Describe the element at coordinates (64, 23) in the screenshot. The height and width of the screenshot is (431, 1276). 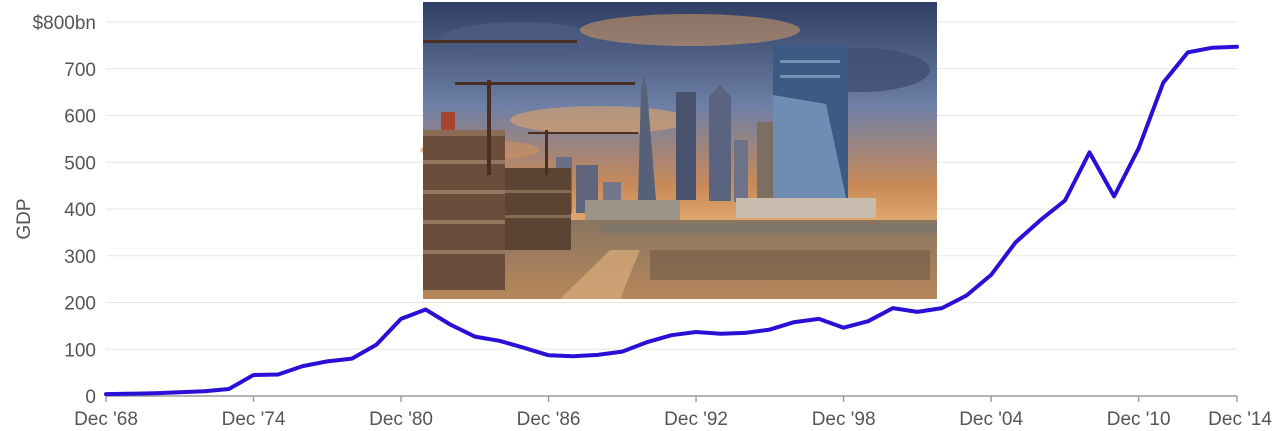
I see `y-tick-label: $800bn` at that location.